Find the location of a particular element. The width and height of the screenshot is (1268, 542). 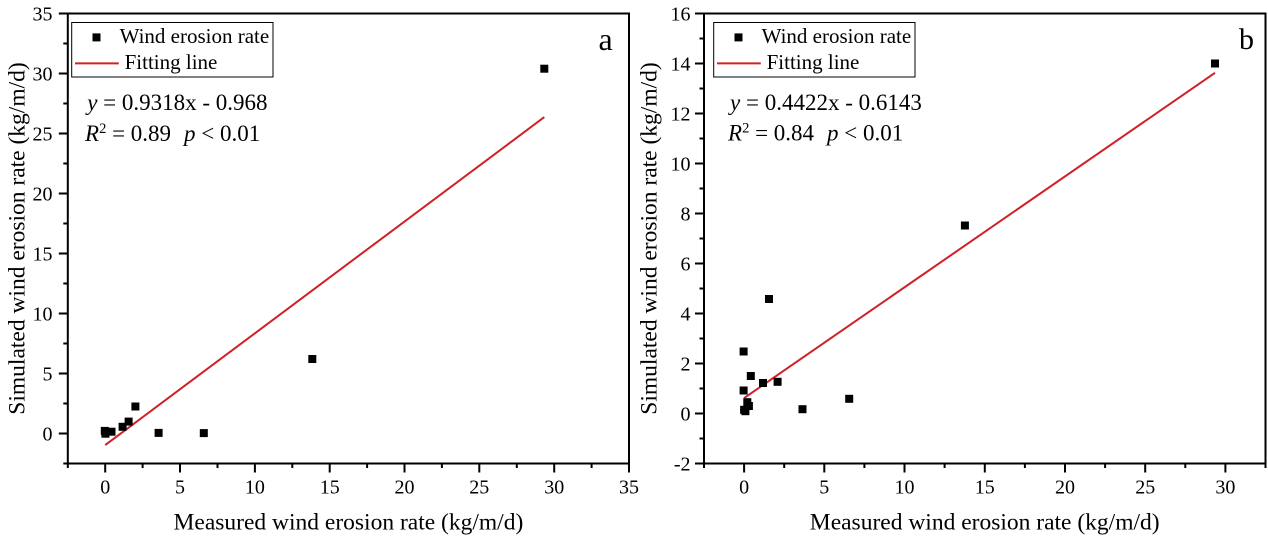

svg-text: b is located at coordinates (1246, 39).